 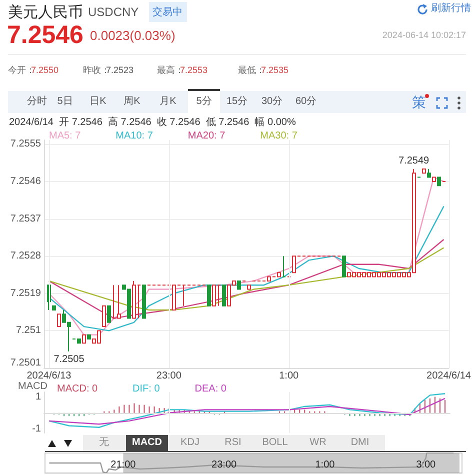 I want to click on x-tick-label: 2024/6/14, so click(x=449, y=376).